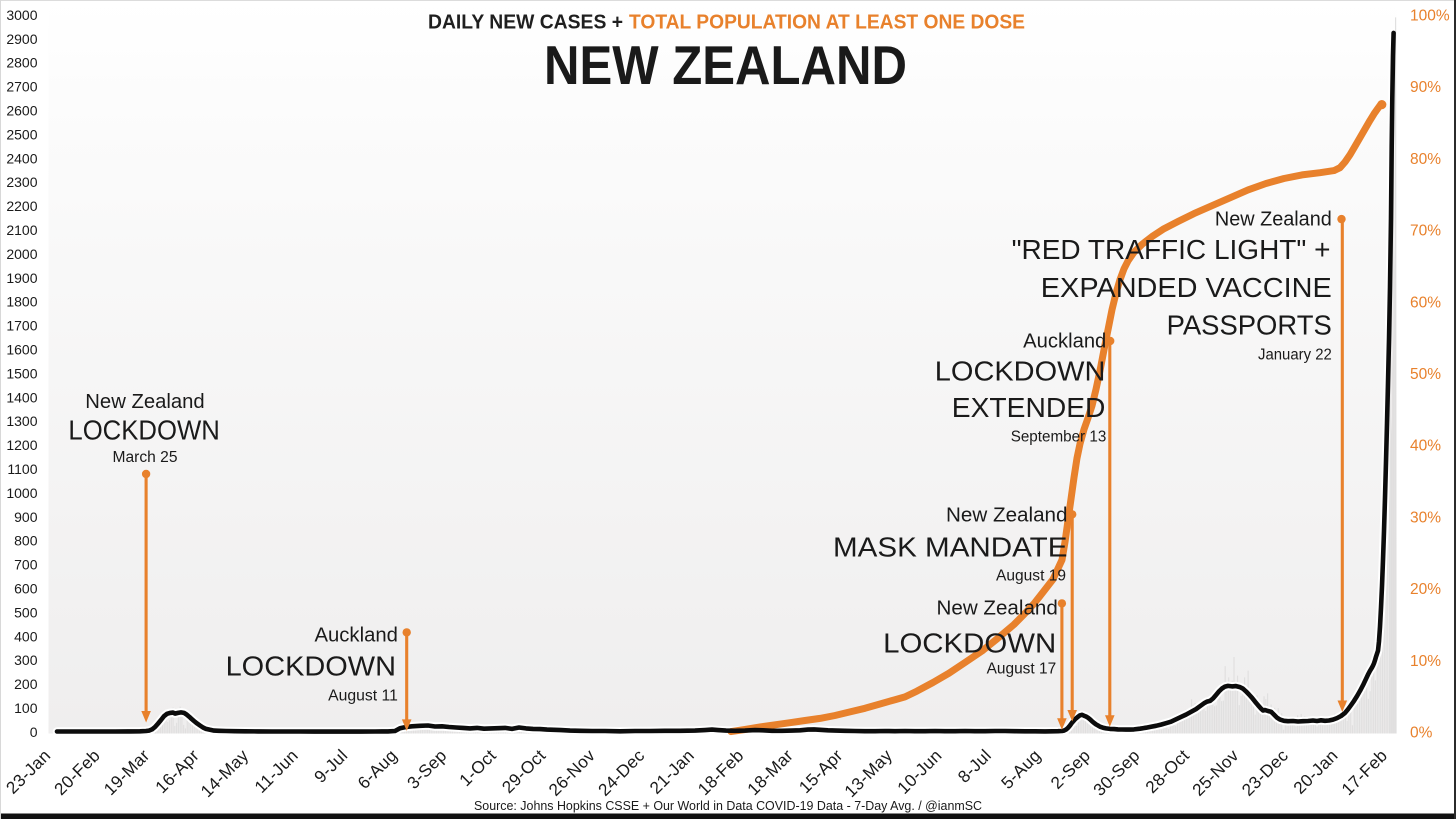 The width and height of the screenshot is (1456, 819). Describe the element at coordinates (975, 766) in the screenshot. I see `svg-text: 8-Jul` at that location.